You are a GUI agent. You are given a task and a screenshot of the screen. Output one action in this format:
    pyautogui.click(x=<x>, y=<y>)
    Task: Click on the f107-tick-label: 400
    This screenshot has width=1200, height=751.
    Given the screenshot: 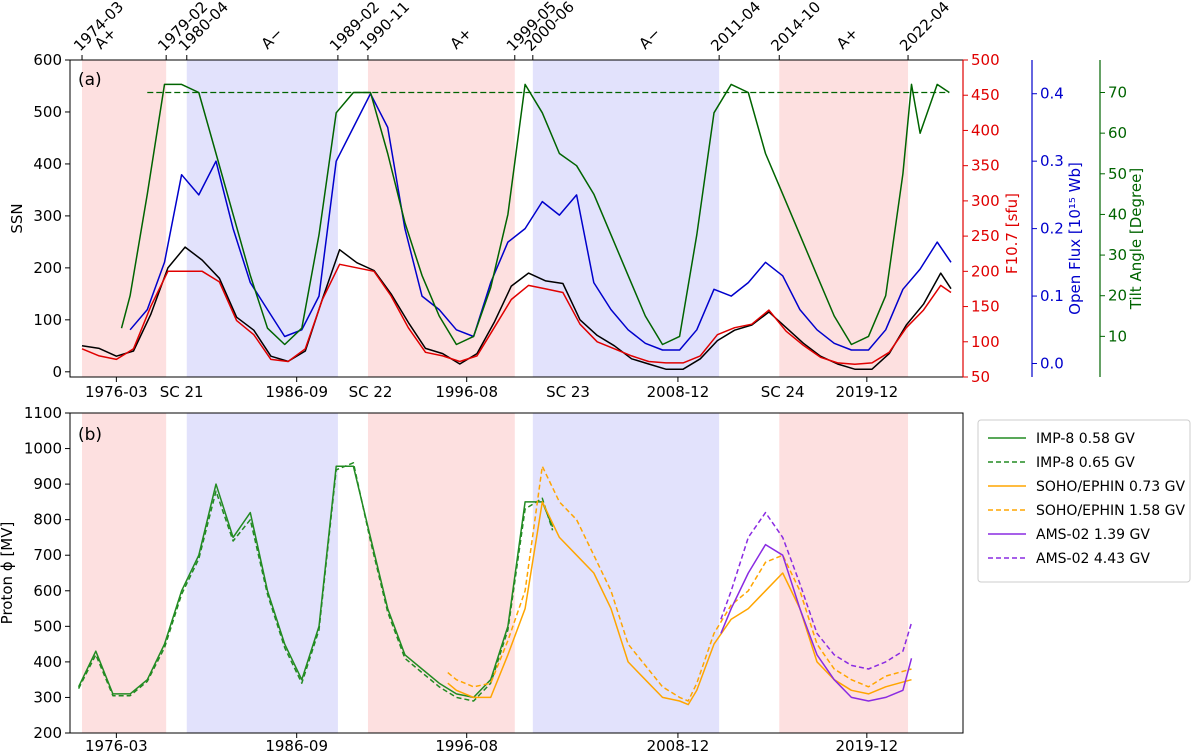 What is the action you would take?
    pyautogui.click(x=985, y=130)
    